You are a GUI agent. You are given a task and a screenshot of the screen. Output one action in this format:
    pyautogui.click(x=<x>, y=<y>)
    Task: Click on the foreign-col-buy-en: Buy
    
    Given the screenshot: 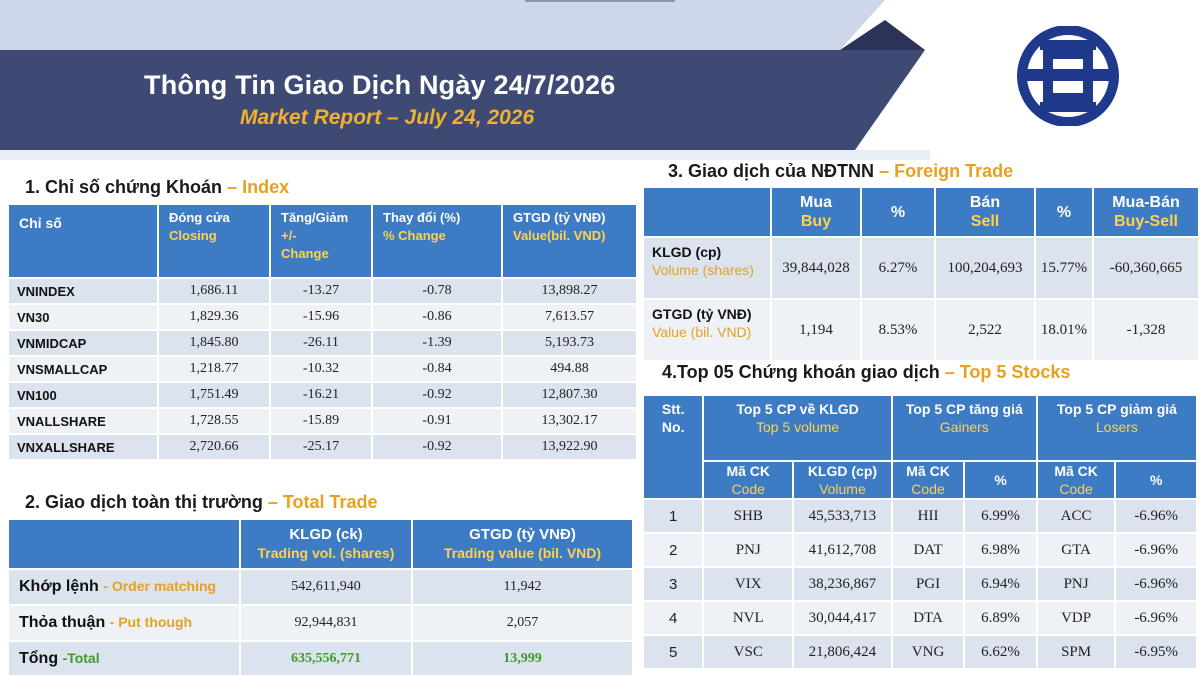 What is the action you would take?
    pyautogui.click(x=816, y=221)
    